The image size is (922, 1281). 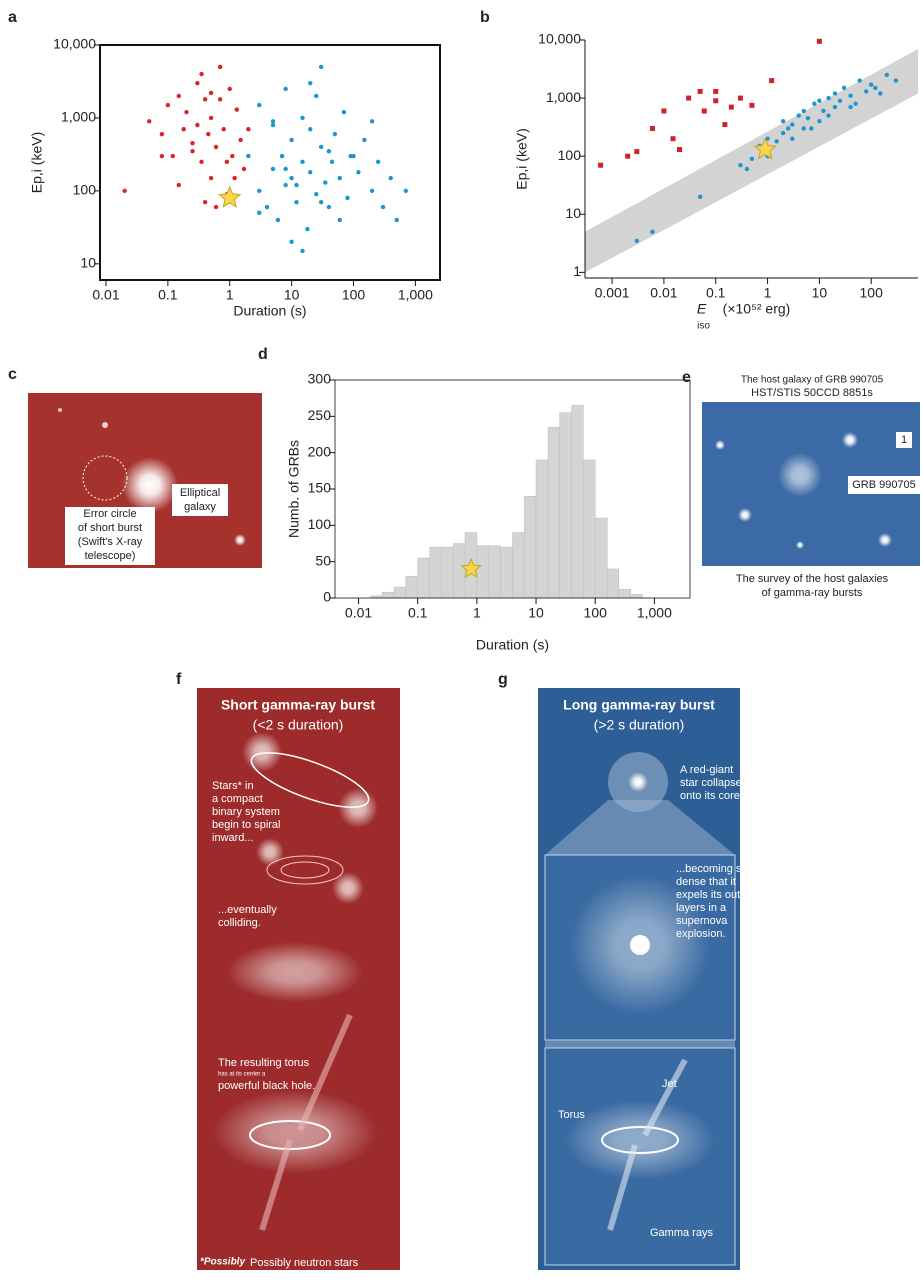 I want to click on galaxy, so click(x=800, y=475).